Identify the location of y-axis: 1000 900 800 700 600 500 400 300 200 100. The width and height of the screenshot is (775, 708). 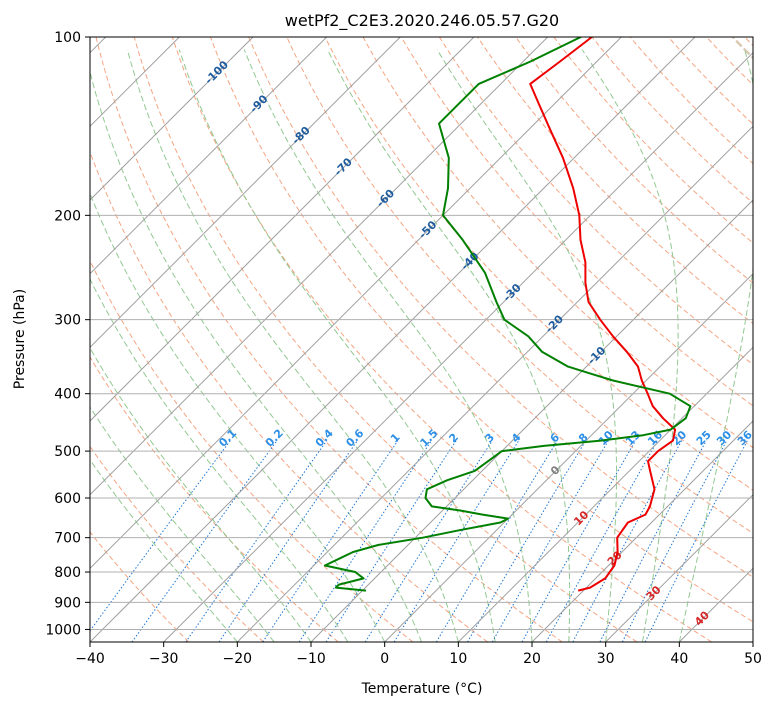
(67, 334).